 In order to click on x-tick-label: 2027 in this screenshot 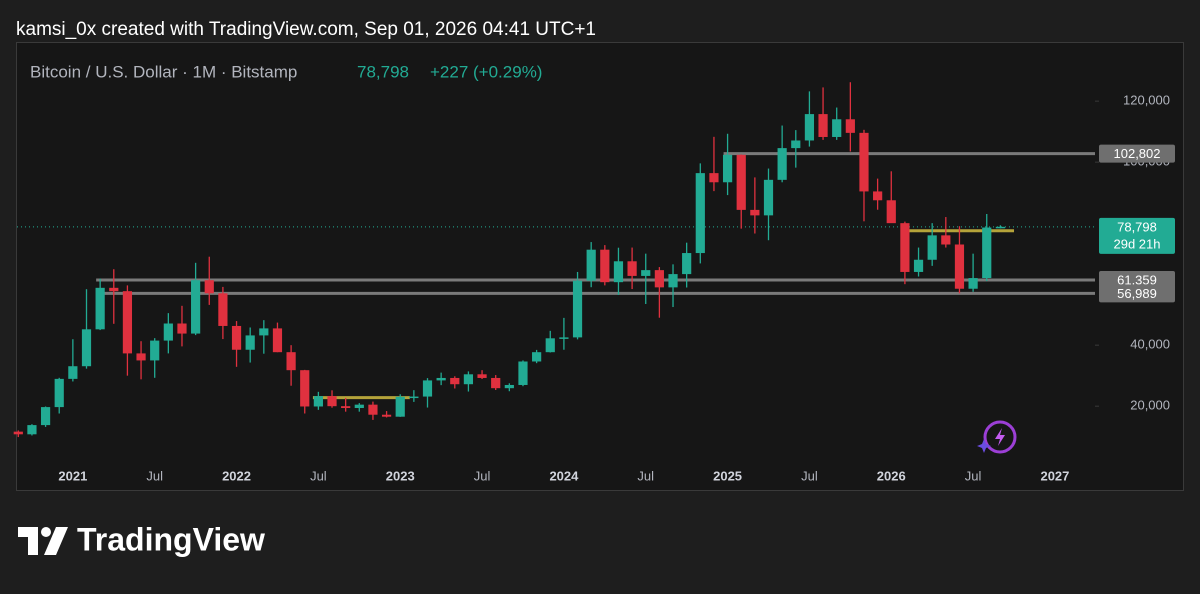, I will do `click(1054, 475)`.